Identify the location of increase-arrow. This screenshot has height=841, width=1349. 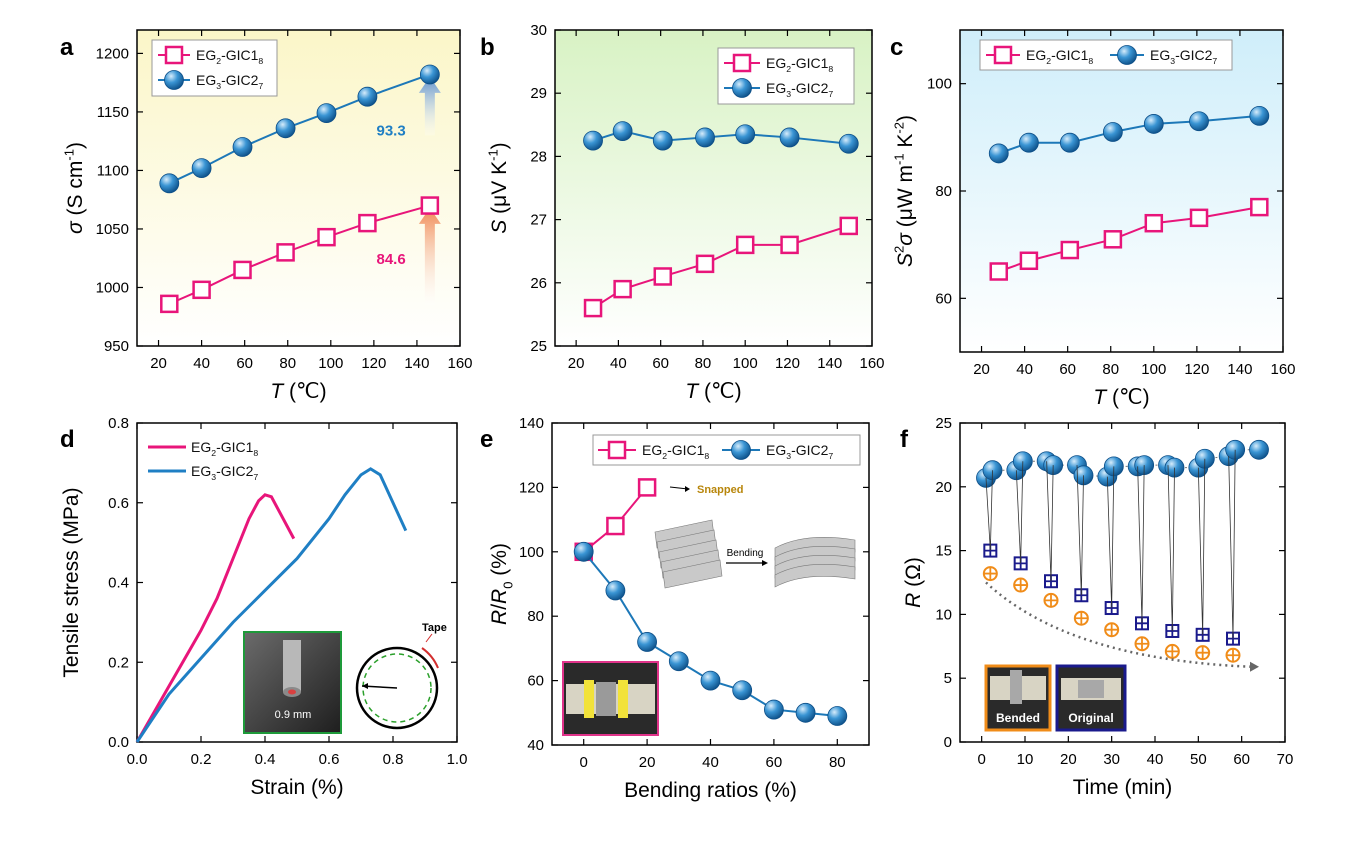
(429, 256).